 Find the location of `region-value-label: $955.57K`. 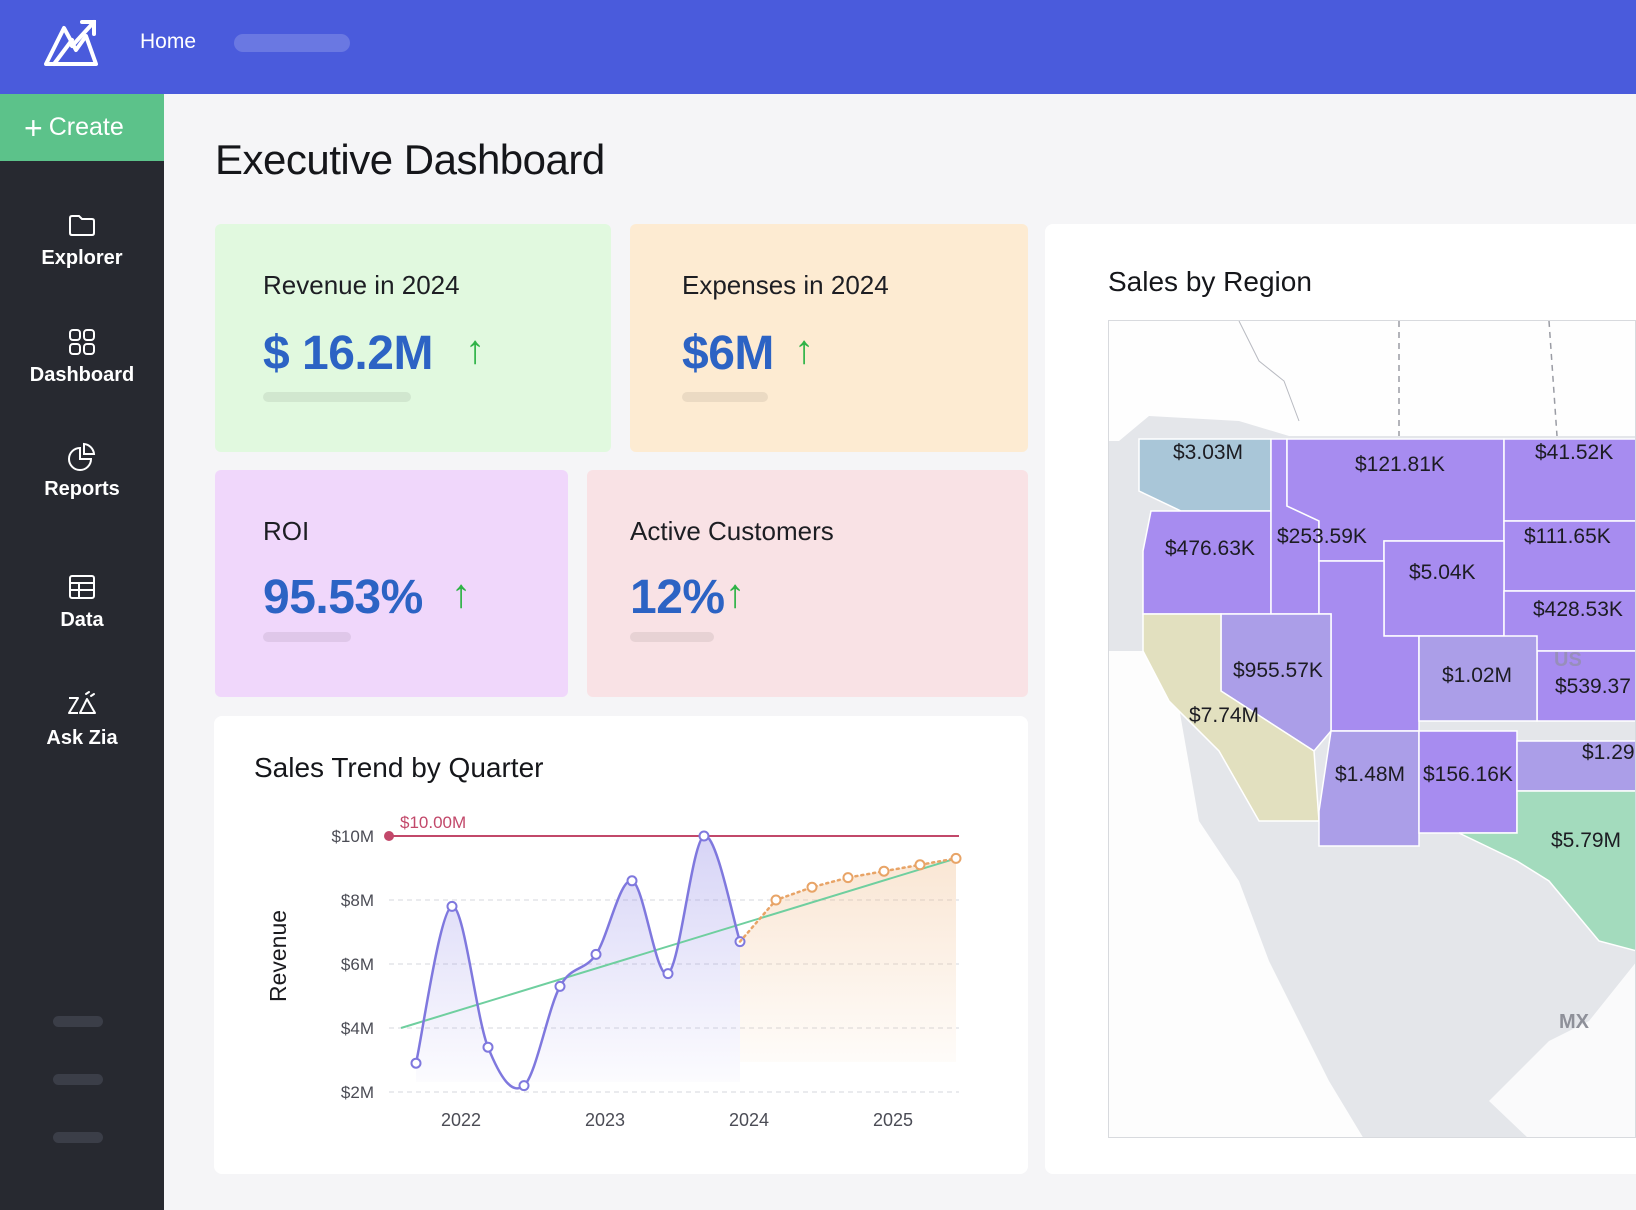

region-value-label: $955.57K is located at coordinates (1278, 670).